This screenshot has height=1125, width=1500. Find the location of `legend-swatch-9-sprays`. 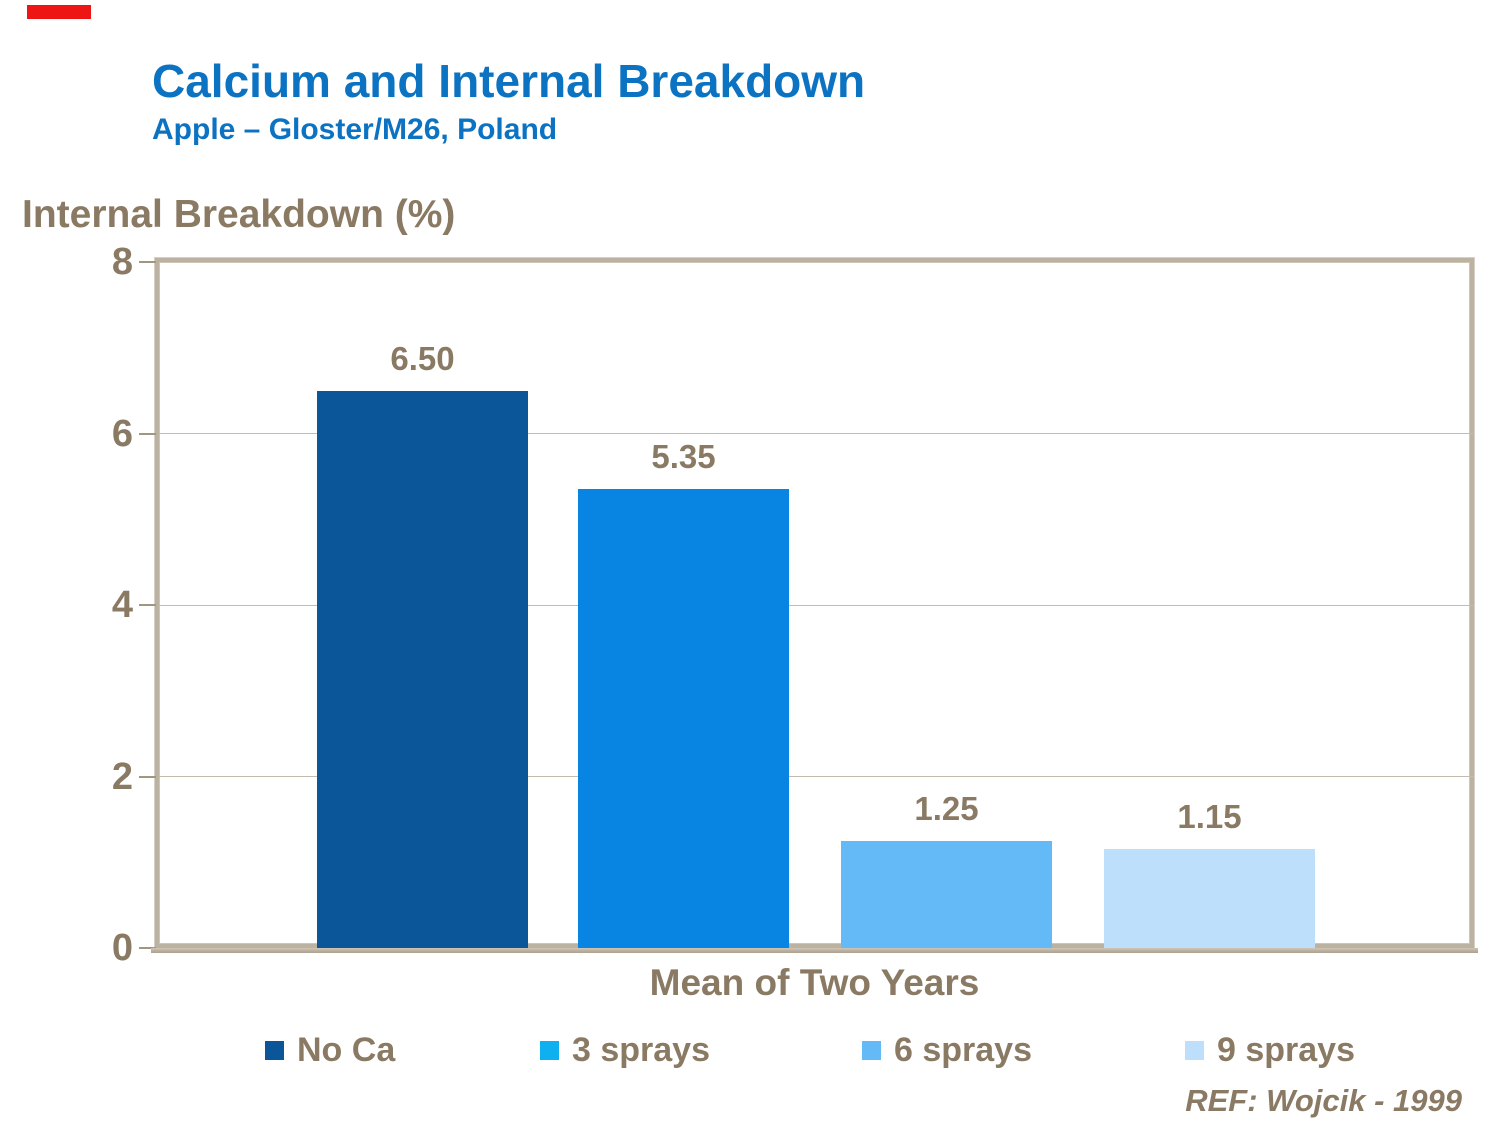

legend-swatch-9-sprays is located at coordinates (1194, 1050).